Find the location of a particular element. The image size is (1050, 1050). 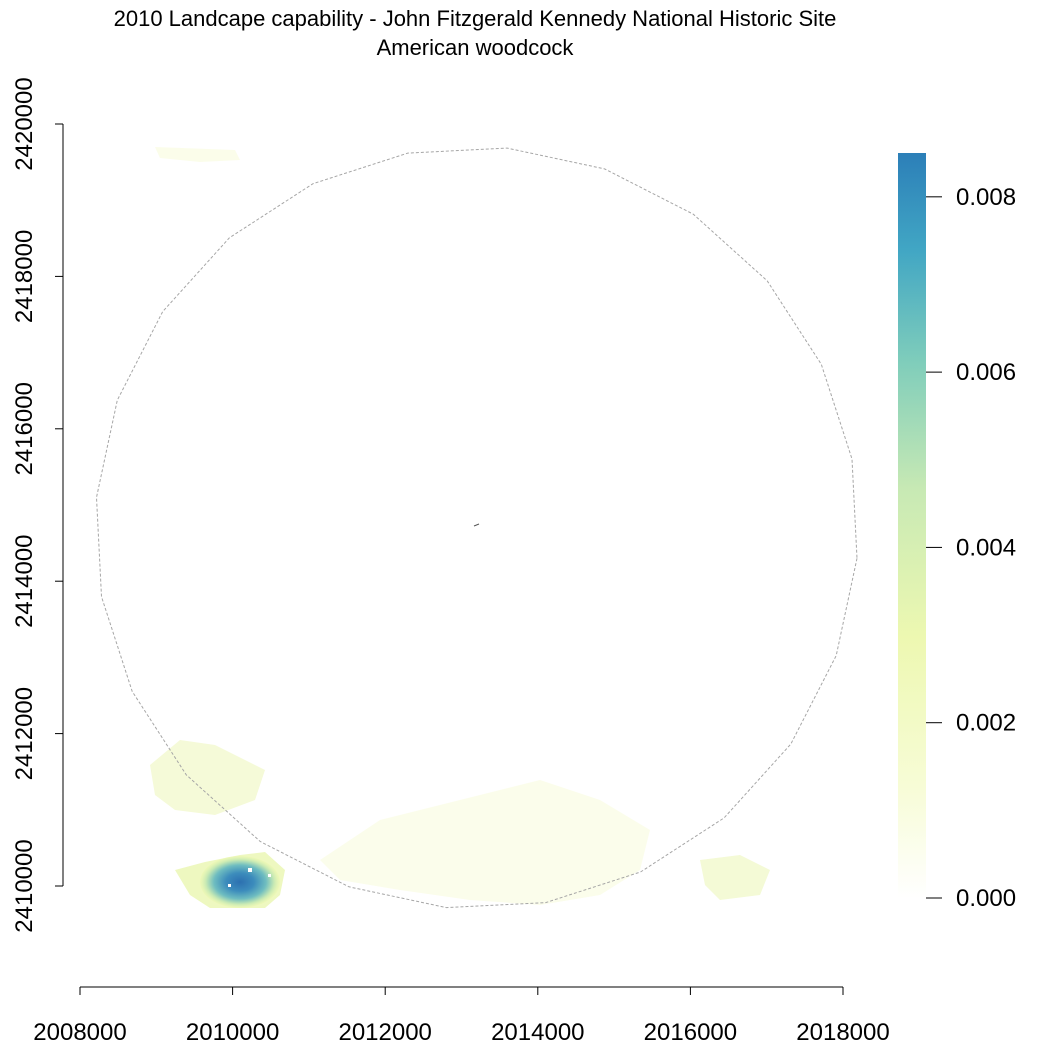

y-tick-label: 2414000 is located at coordinates (24, 580).